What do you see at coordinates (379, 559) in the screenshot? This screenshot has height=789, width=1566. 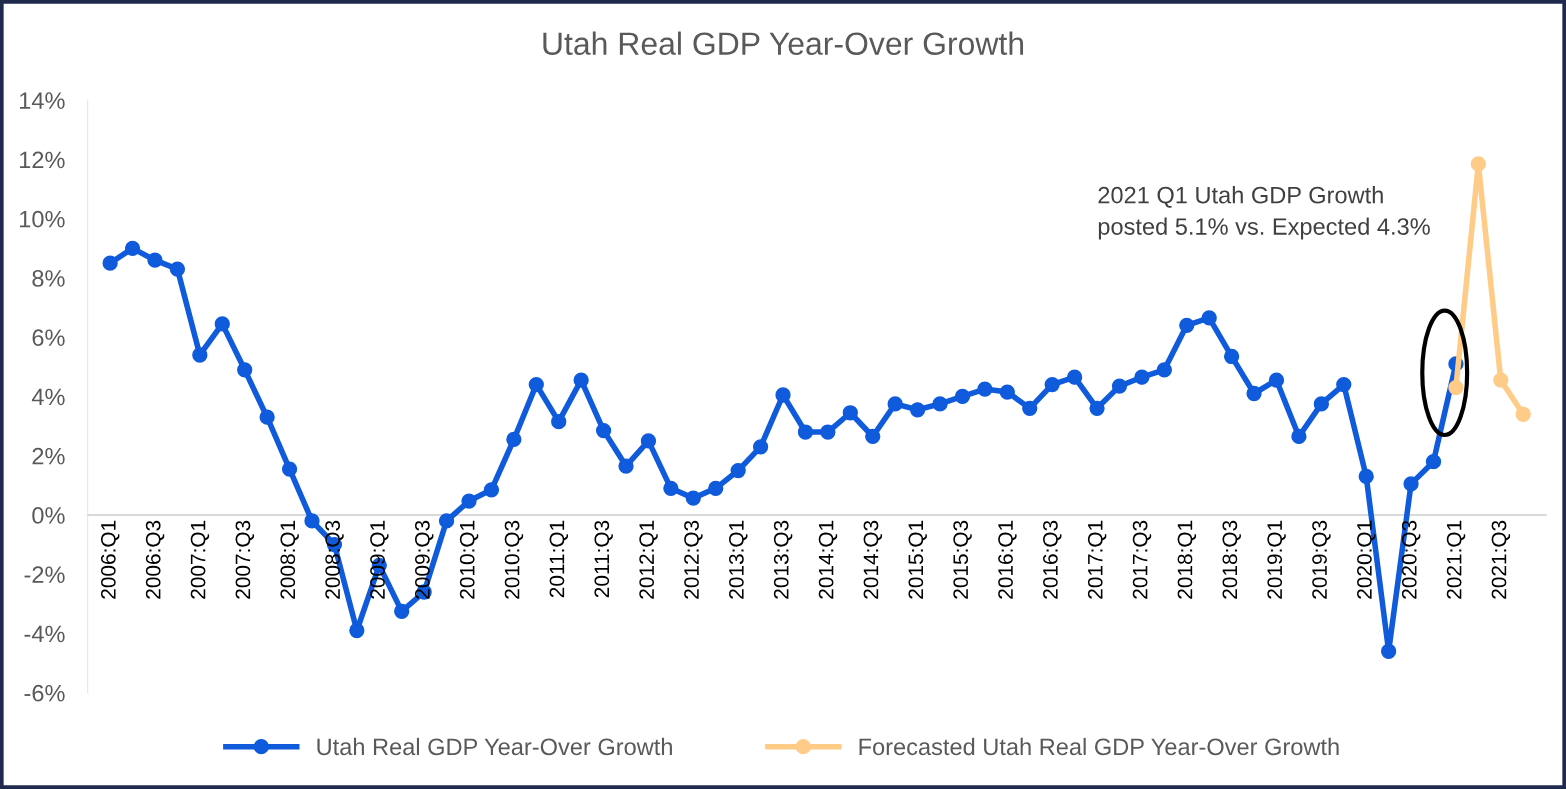 I see `x-tick-label: 2009:Q1` at bounding box center [379, 559].